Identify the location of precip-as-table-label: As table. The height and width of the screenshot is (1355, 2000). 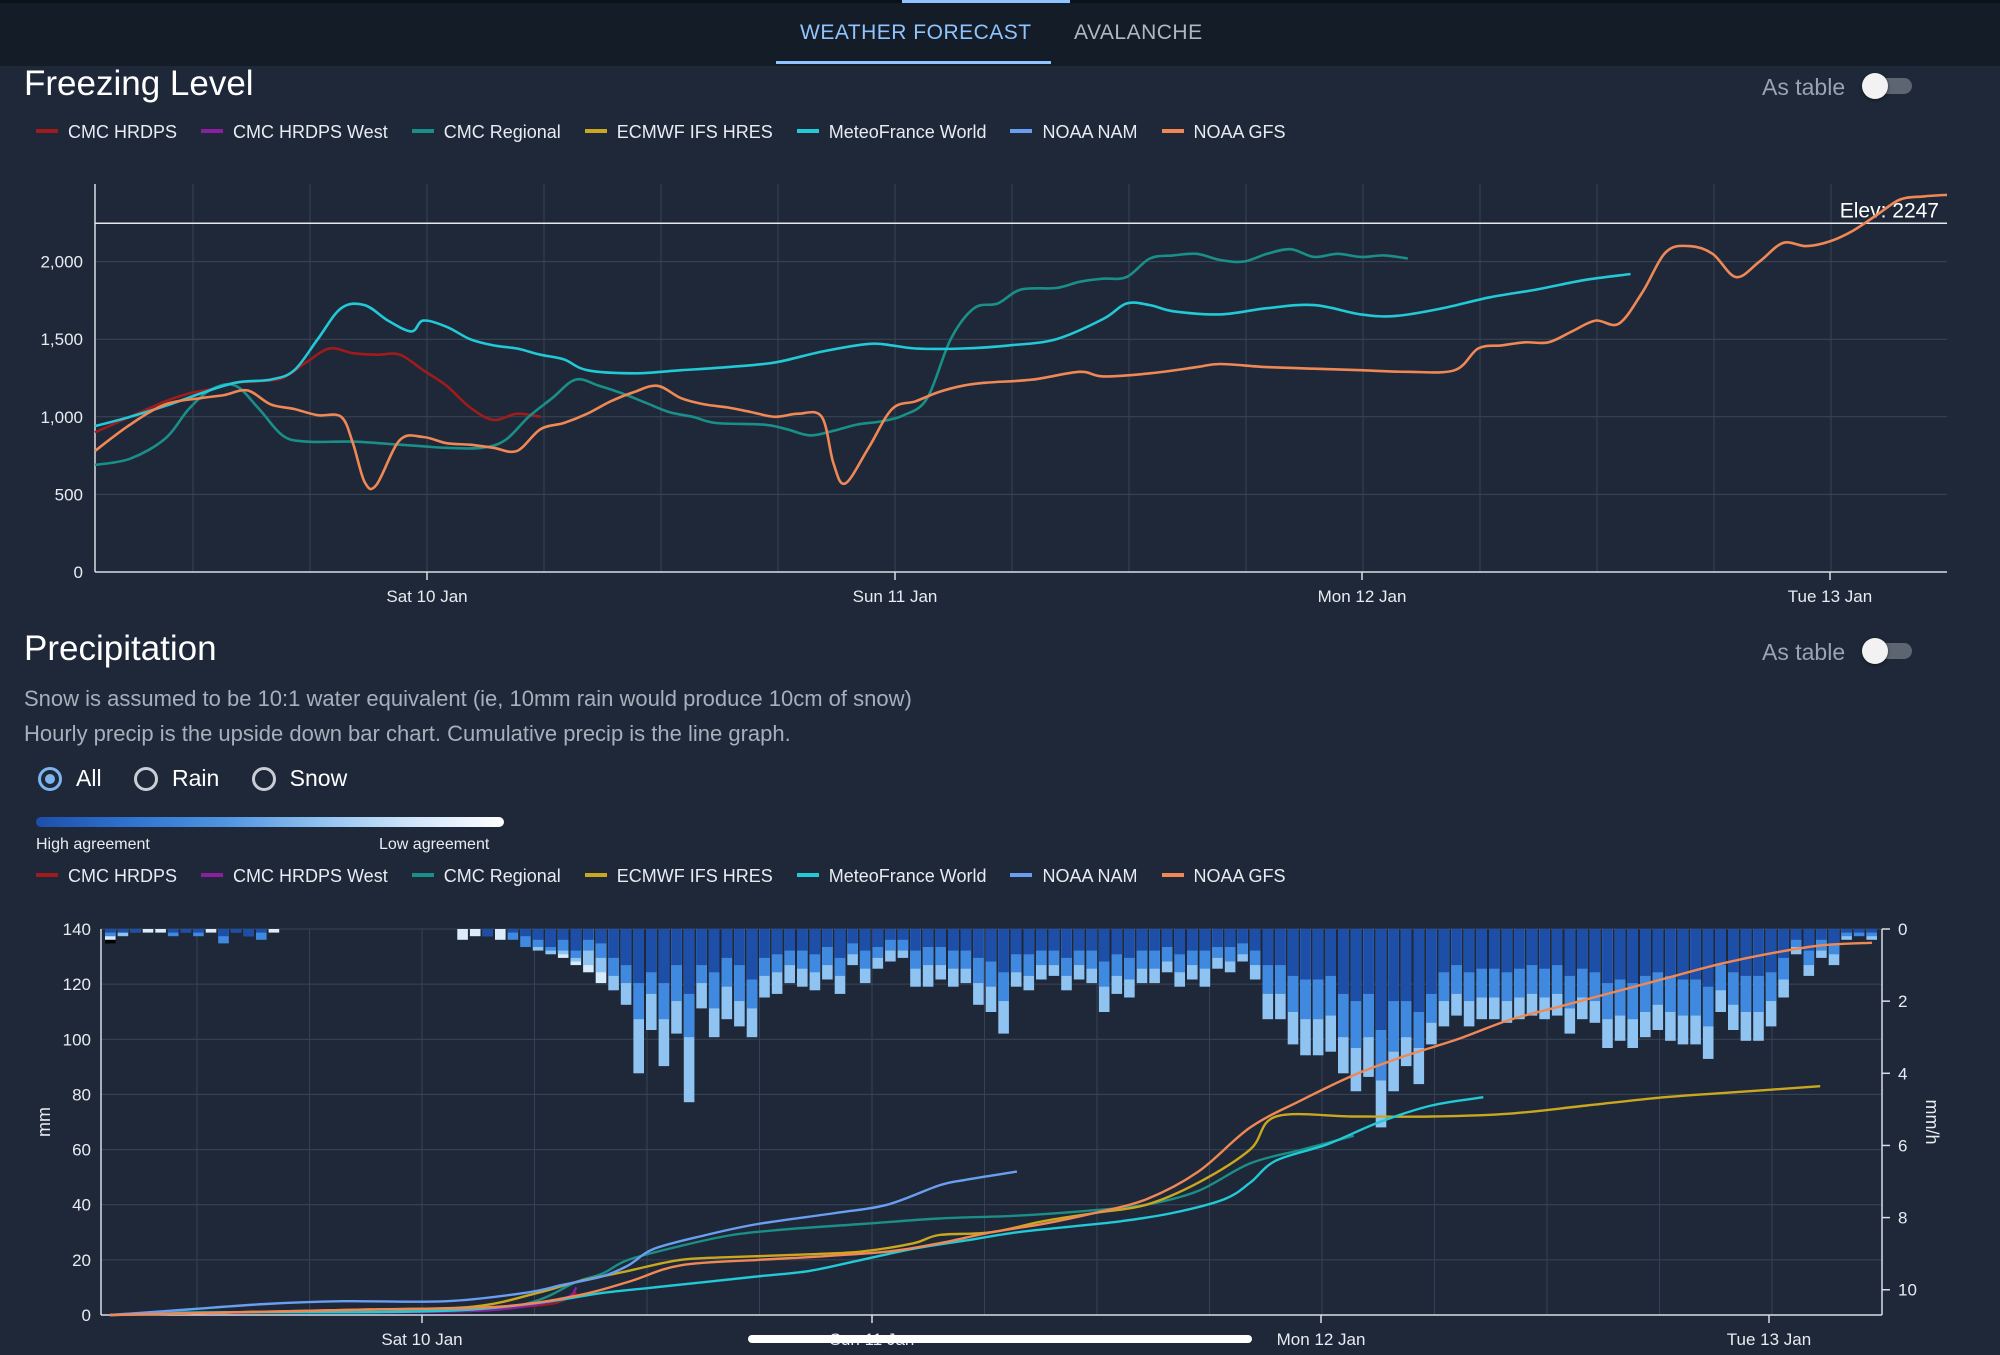
(1804, 652).